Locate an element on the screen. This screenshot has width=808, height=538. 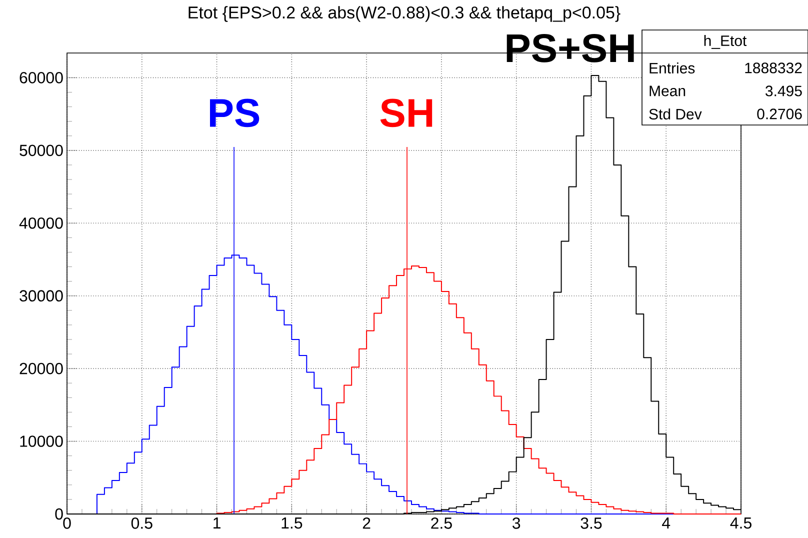
x-tick-label: 1.5 is located at coordinates (292, 523).